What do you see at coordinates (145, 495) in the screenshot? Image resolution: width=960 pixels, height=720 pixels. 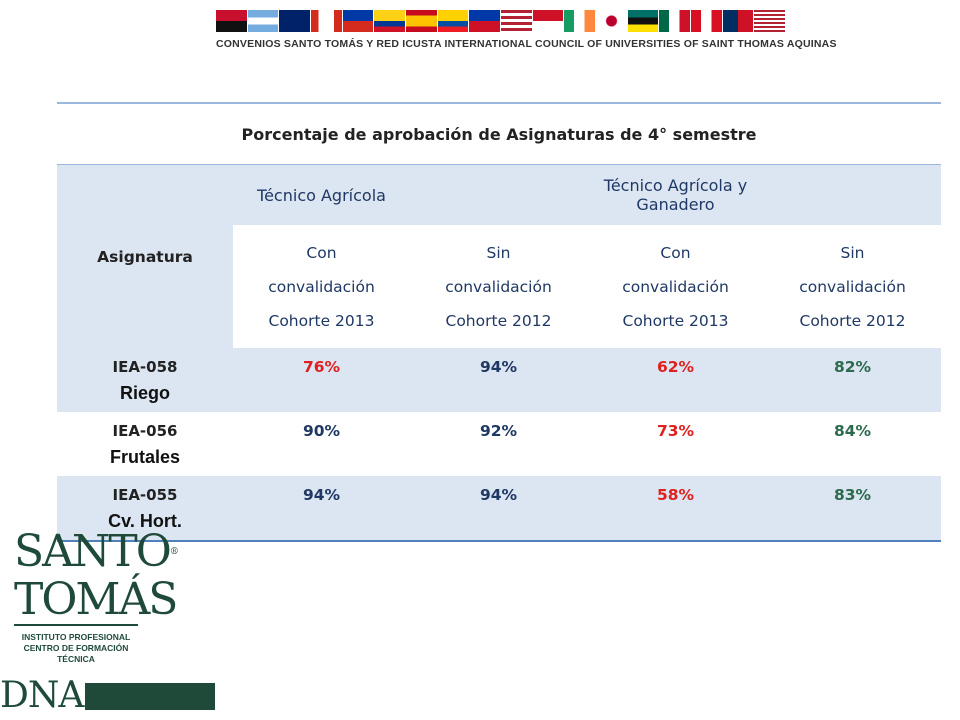 I see `subject-code: IEA-055` at bounding box center [145, 495].